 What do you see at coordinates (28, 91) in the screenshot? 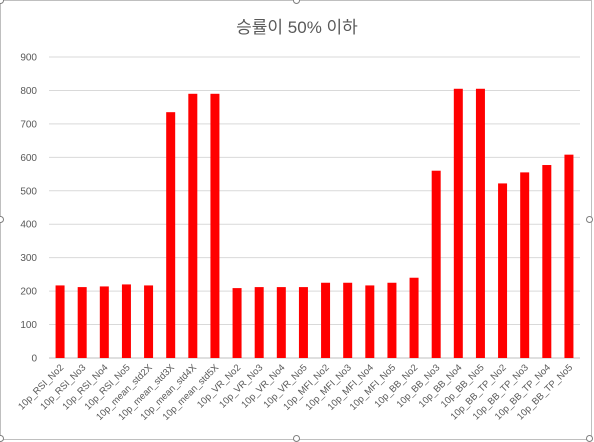
I see `y-tick-label: 800` at bounding box center [28, 91].